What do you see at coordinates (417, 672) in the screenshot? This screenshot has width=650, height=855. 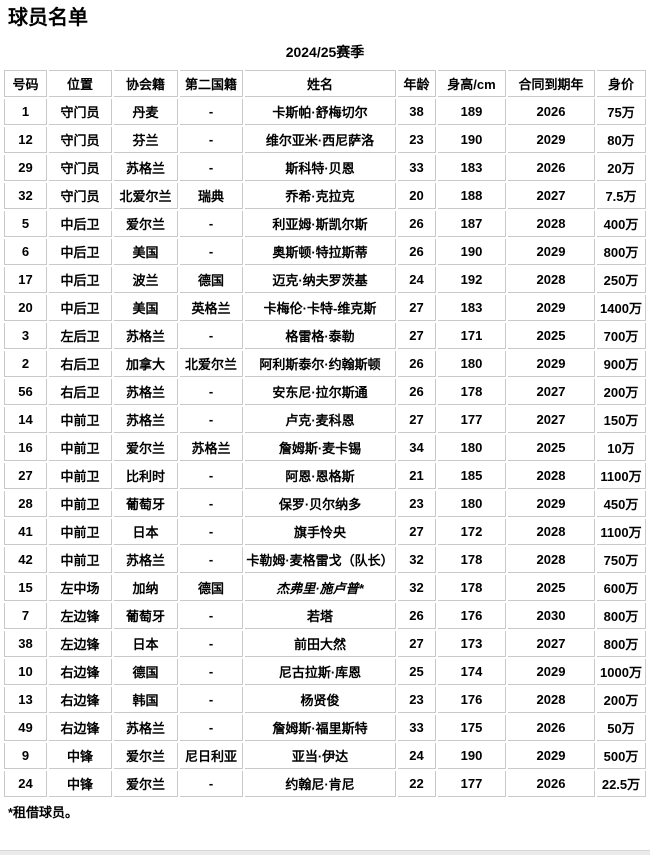 I see `cell-age: 25` at bounding box center [417, 672].